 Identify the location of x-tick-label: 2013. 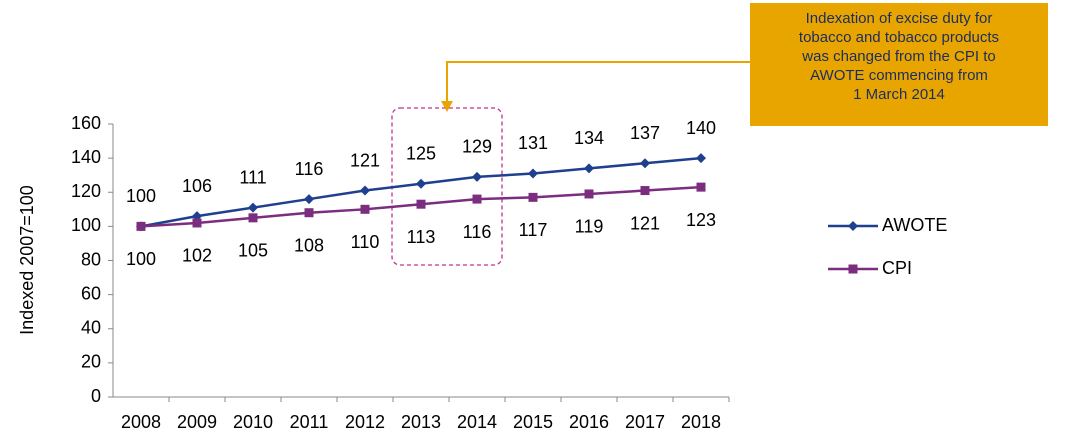
(421, 422).